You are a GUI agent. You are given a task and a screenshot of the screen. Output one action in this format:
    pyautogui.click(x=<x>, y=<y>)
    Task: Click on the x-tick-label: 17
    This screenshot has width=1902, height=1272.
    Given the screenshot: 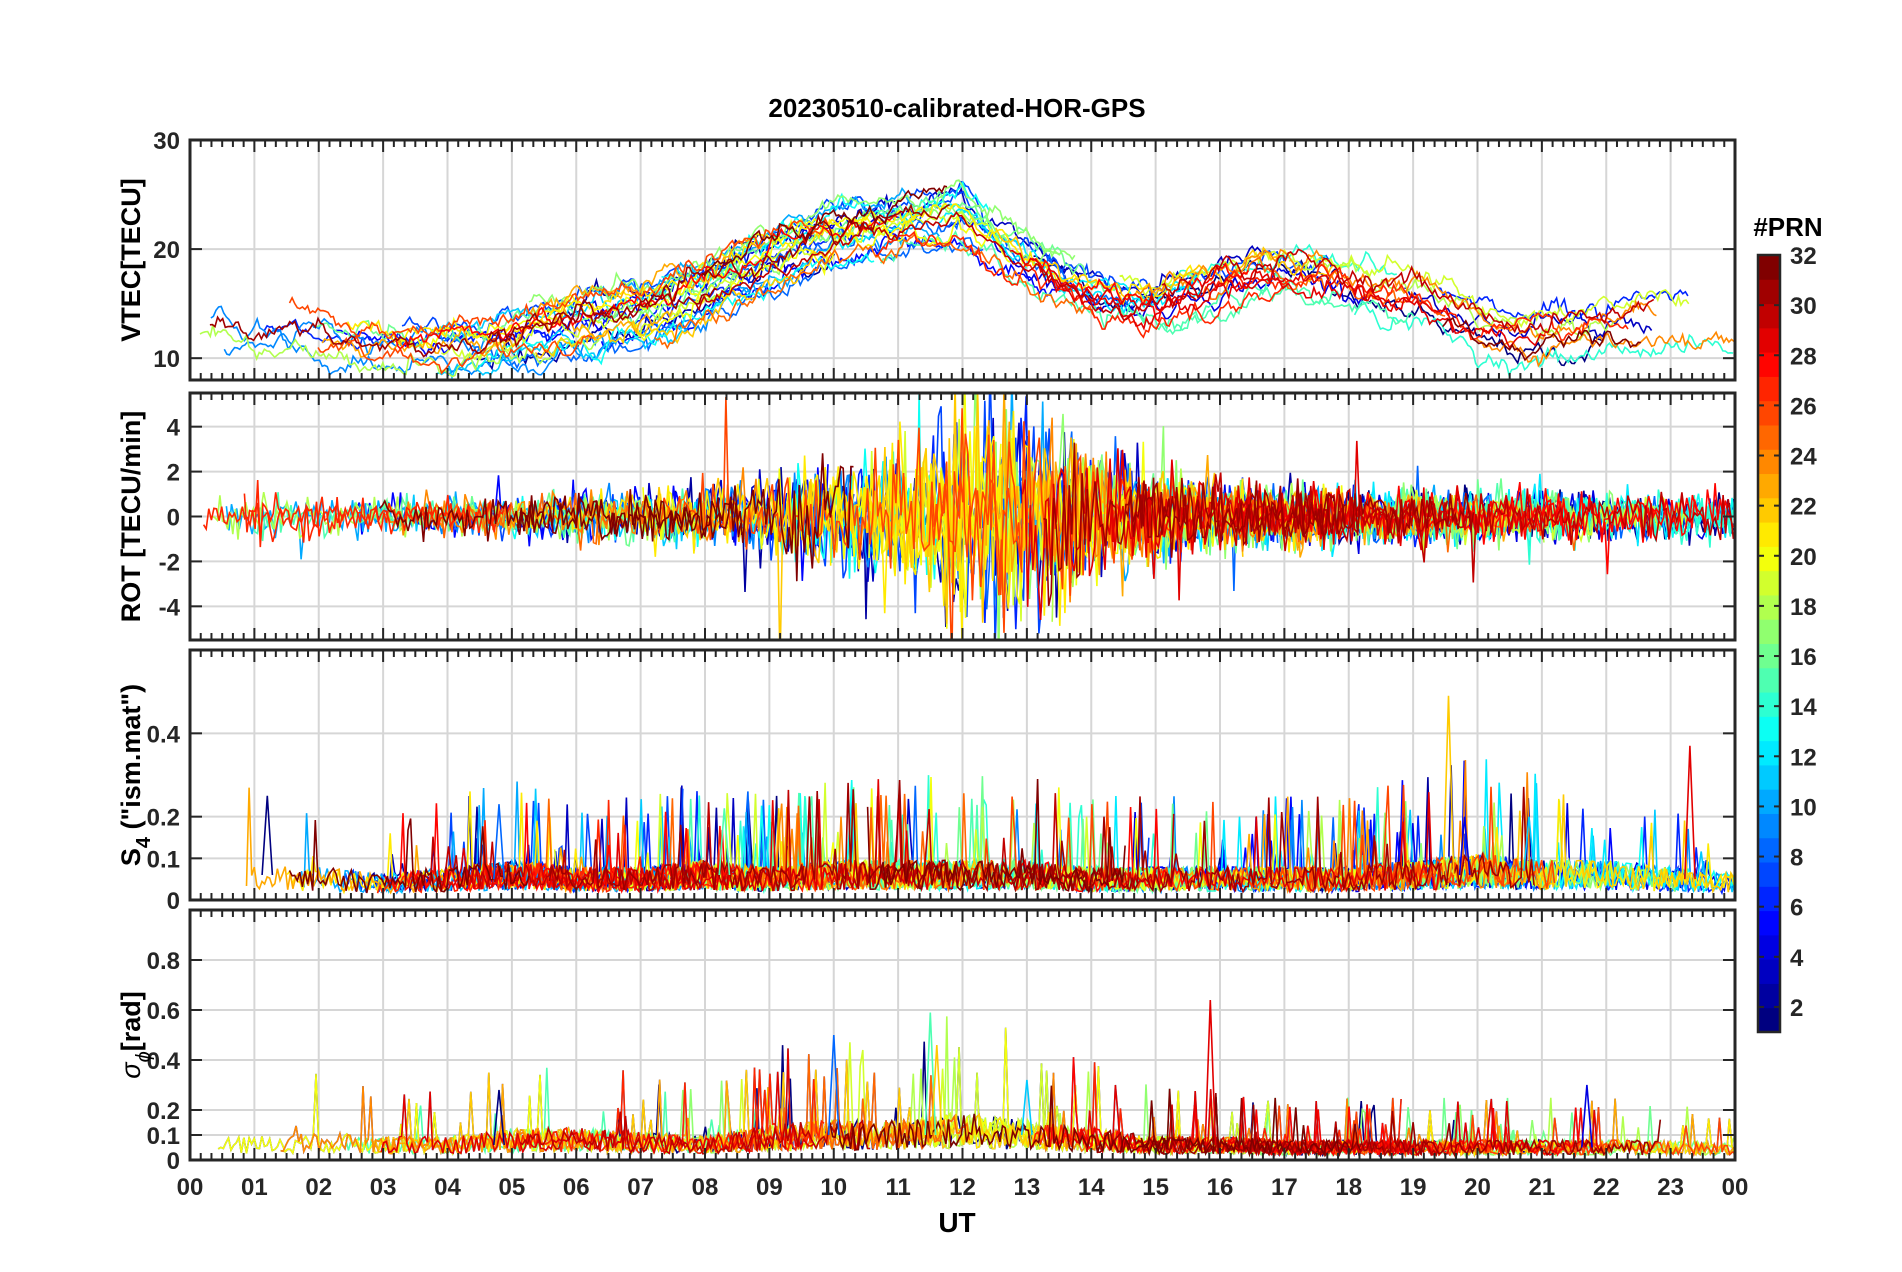 What is the action you would take?
    pyautogui.click(x=1284, y=1187)
    